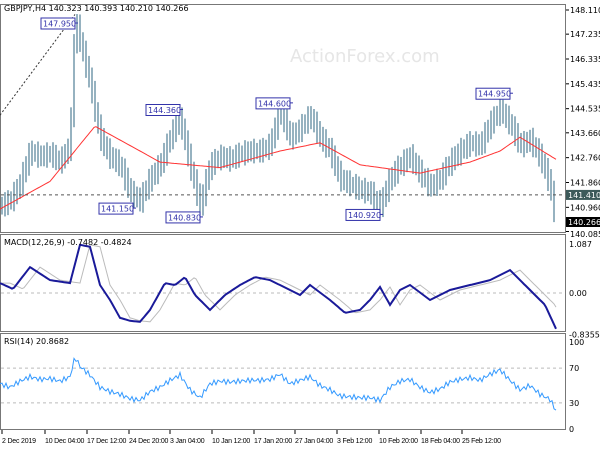  I want to click on time-axis-label: 10 Dec 04:00, so click(65, 441).